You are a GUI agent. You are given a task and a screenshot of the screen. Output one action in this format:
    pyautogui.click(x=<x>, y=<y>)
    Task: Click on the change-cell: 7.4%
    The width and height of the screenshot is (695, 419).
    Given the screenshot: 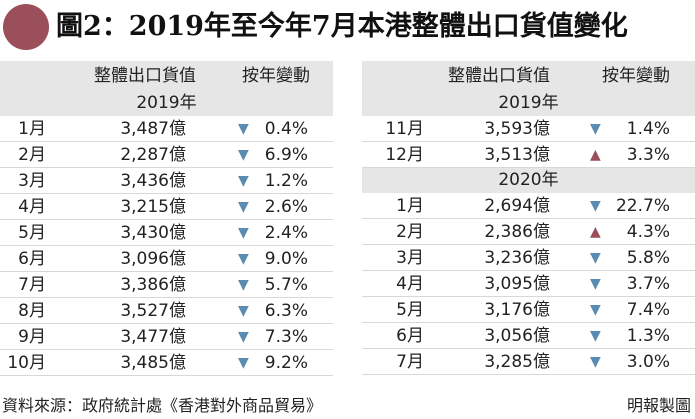 What is the action you would take?
    pyautogui.click(x=648, y=310)
    